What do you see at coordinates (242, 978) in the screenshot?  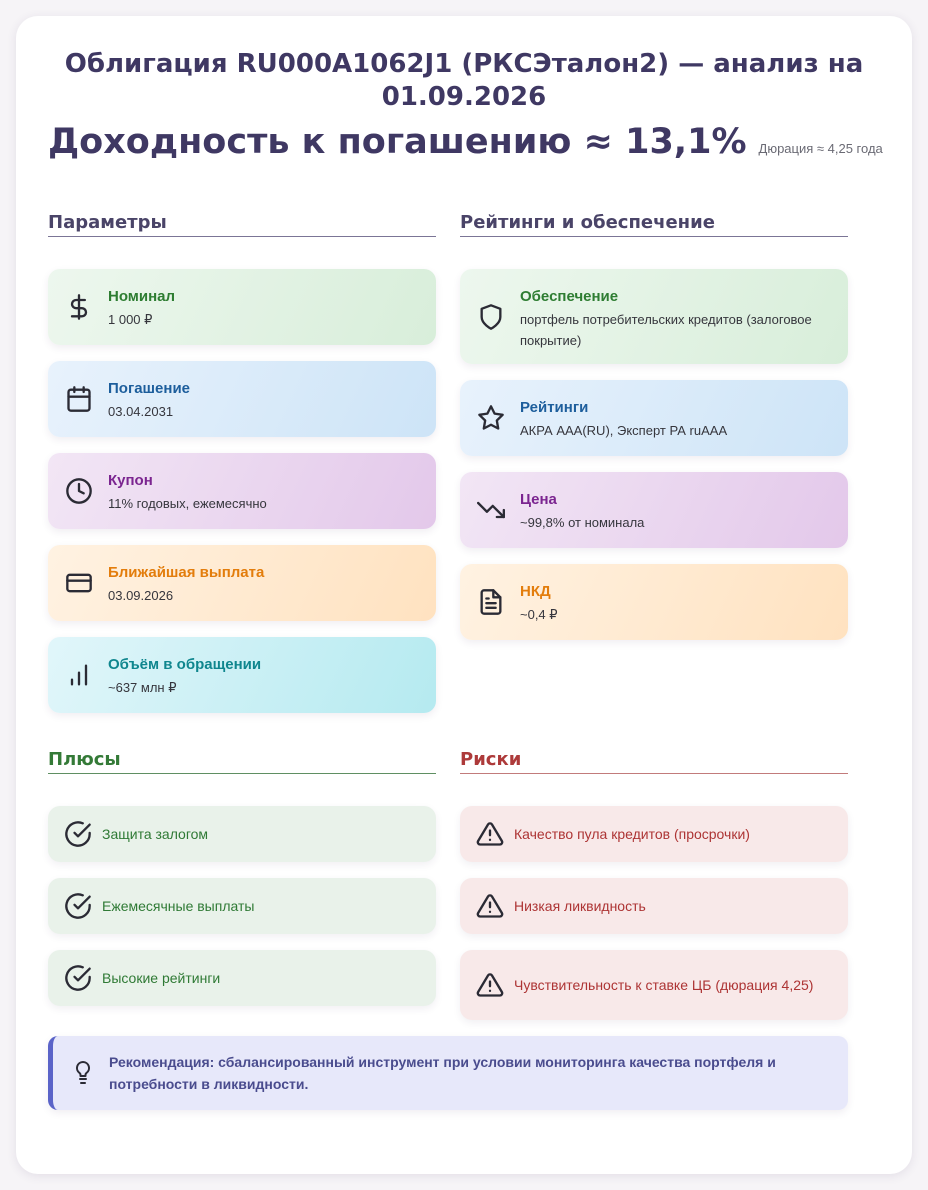 I see `pro-item: Высокие рейтинги` at bounding box center [242, 978].